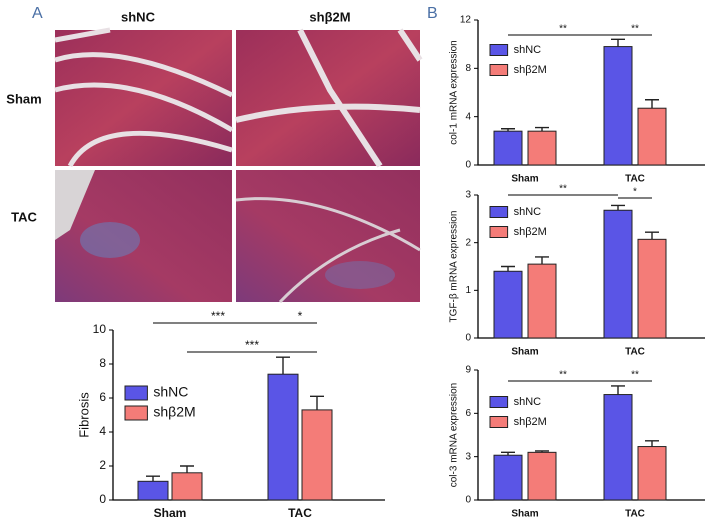 This screenshot has height=531, width=726. What do you see at coordinates (468, 290) in the screenshot?
I see `y-tick-label: 1` at bounding box center [468, 290].